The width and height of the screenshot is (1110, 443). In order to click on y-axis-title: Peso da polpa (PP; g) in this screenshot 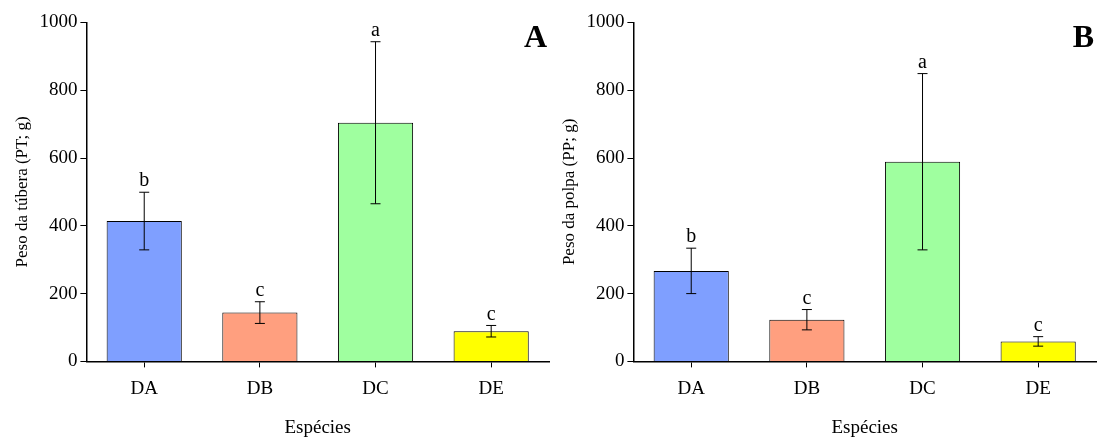, I will do `click(568, 192)`.